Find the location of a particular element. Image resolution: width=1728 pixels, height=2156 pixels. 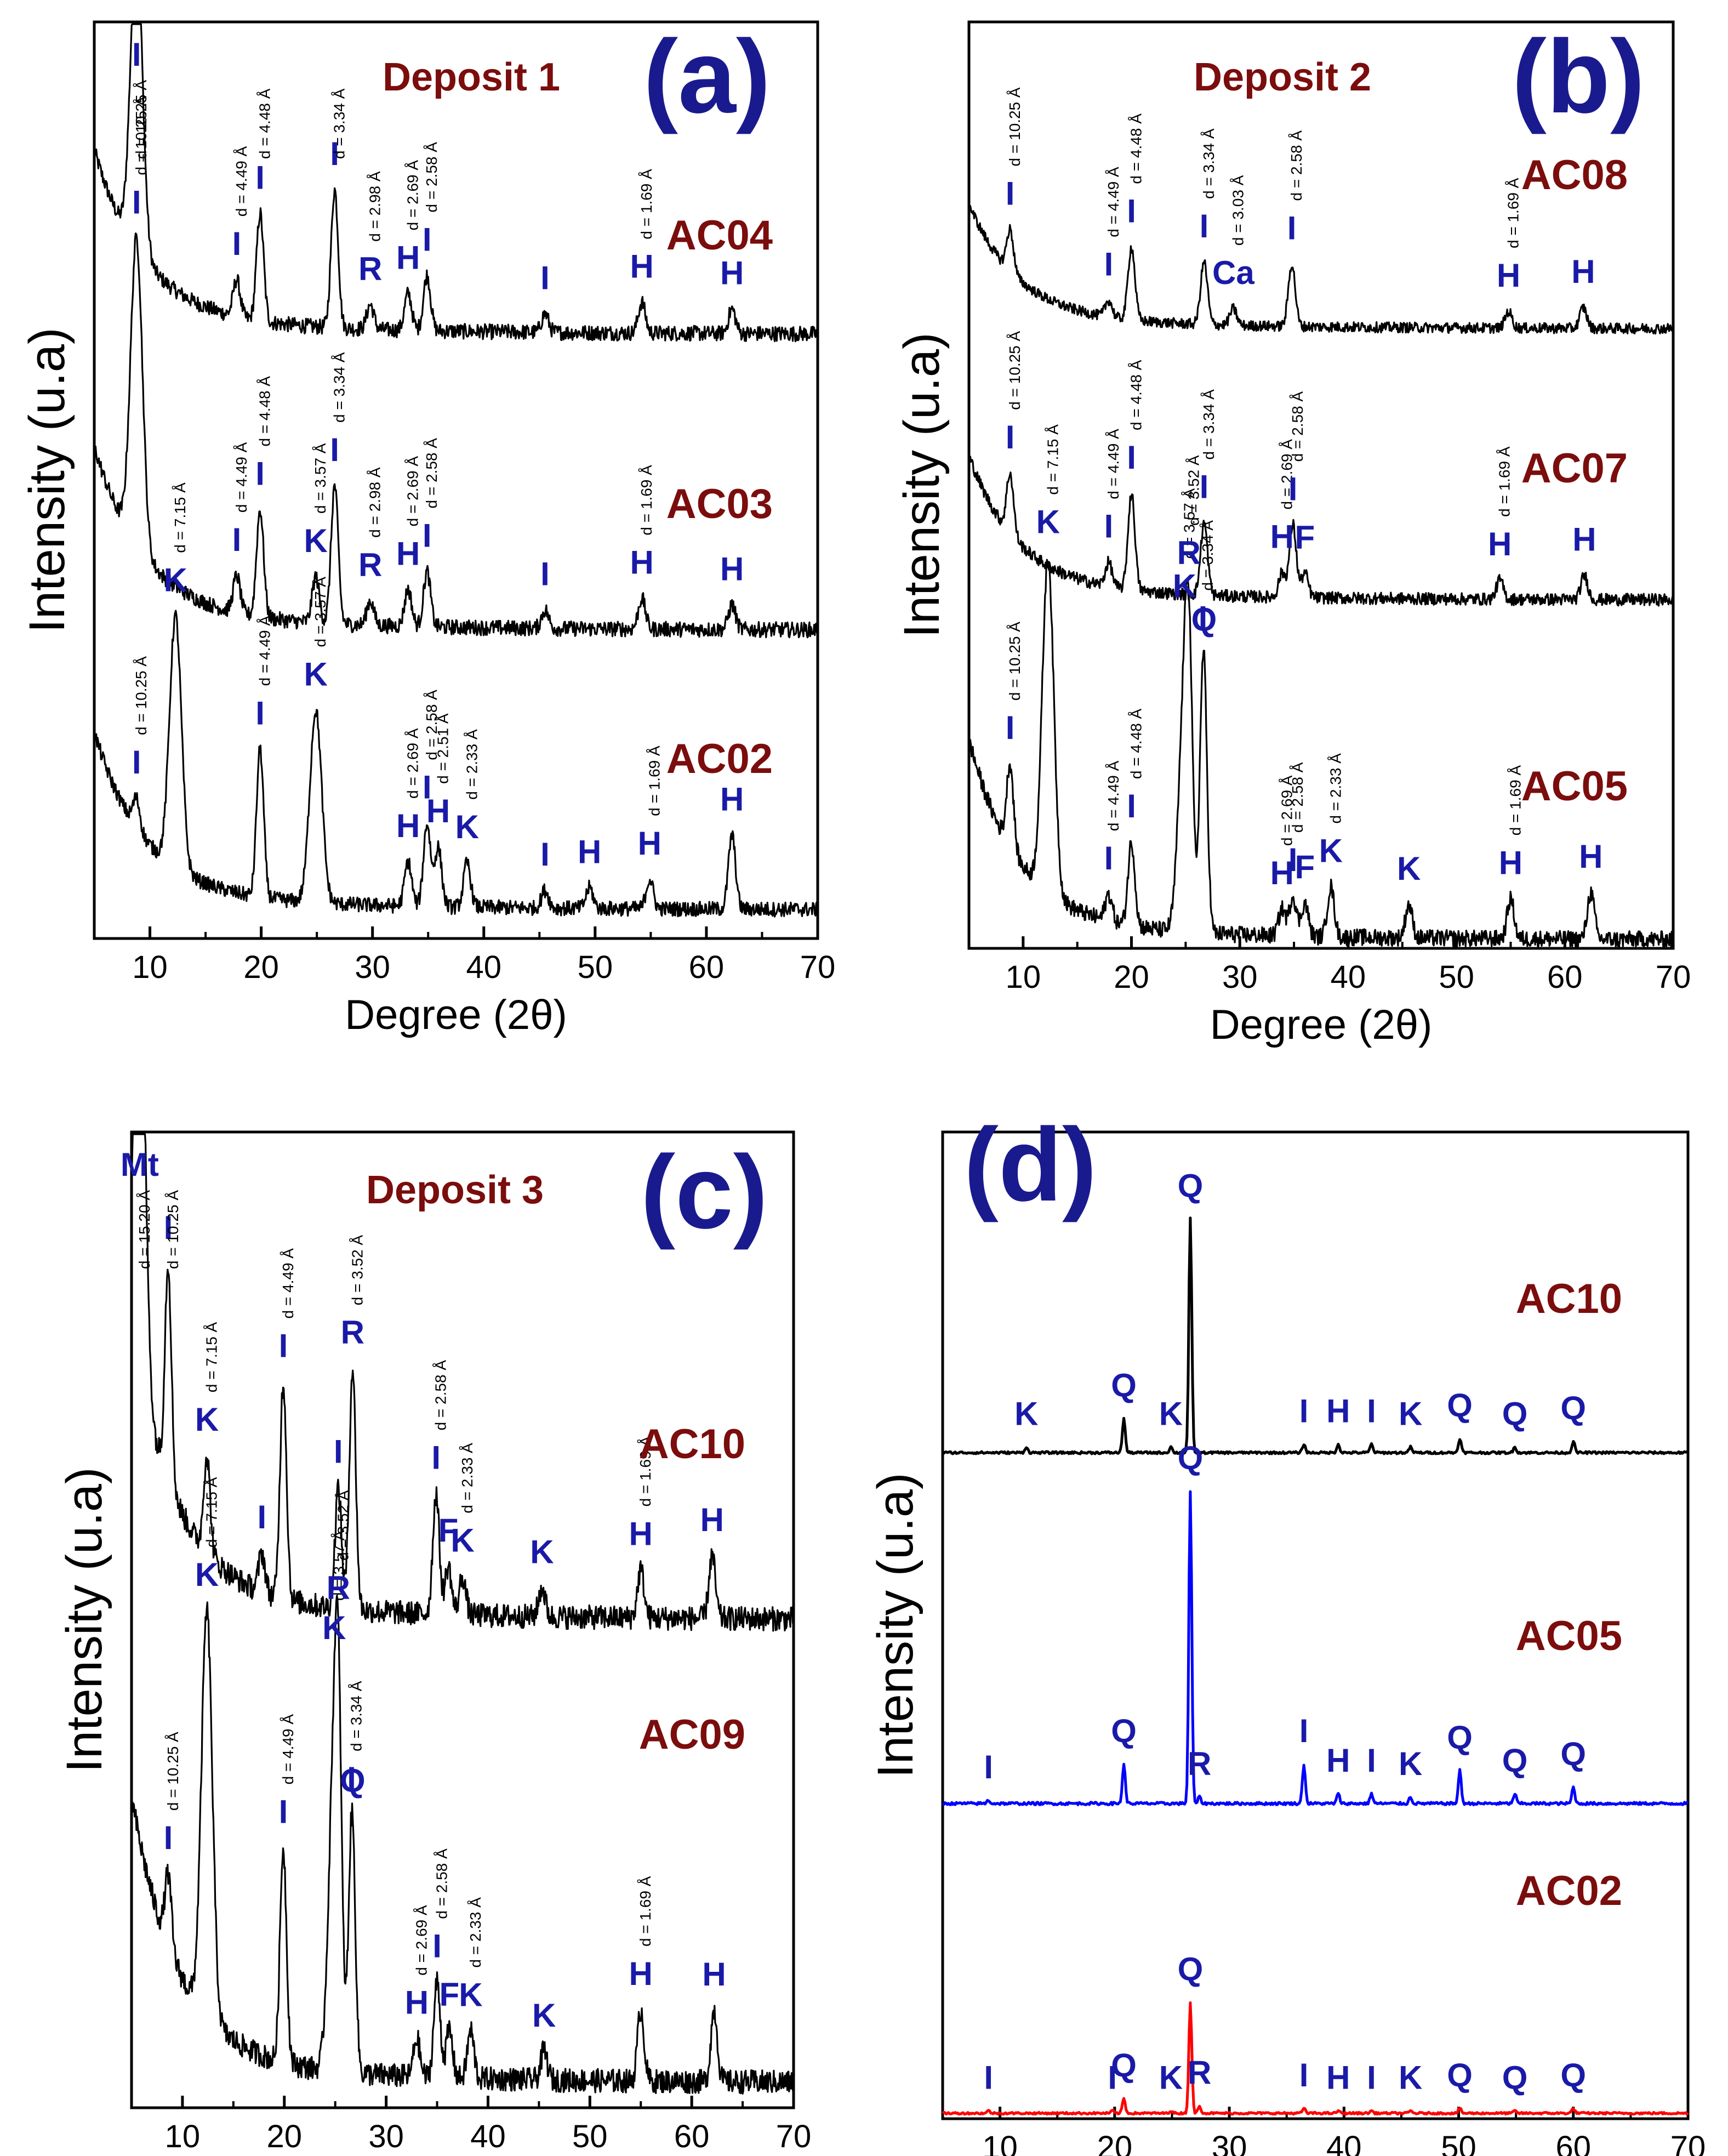

d-spacing-label: d = 2.33 Å is located at coordinates (1335, 788).